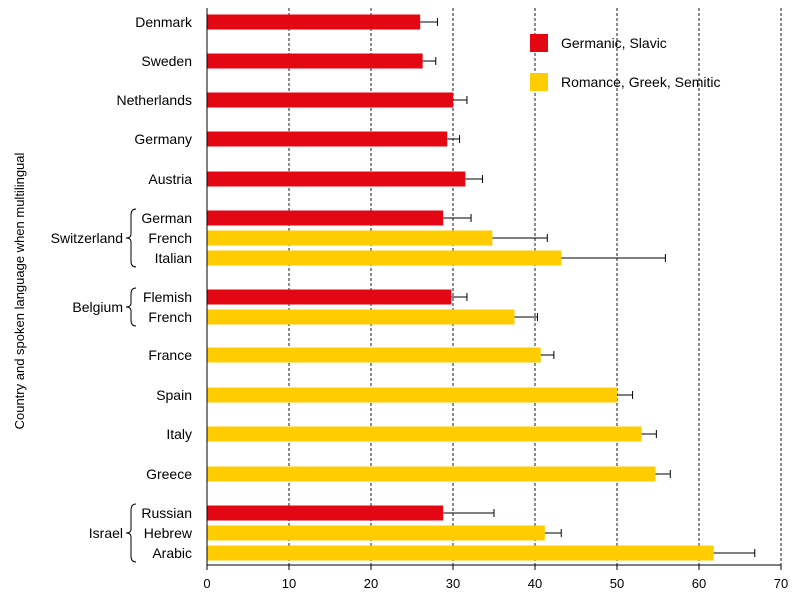 This screenshot has height=598, width=793. Describe the element at coordinates (167, 297) in the screenshot. I see `category-label: Flemish` at that location.